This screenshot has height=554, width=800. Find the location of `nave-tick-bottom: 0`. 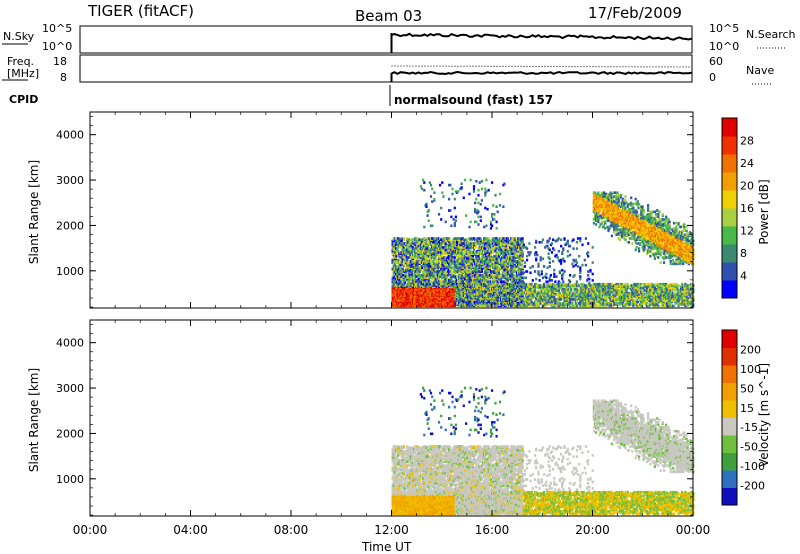

nave-tick-bottom: 0 is located at coordinates (712, 77).